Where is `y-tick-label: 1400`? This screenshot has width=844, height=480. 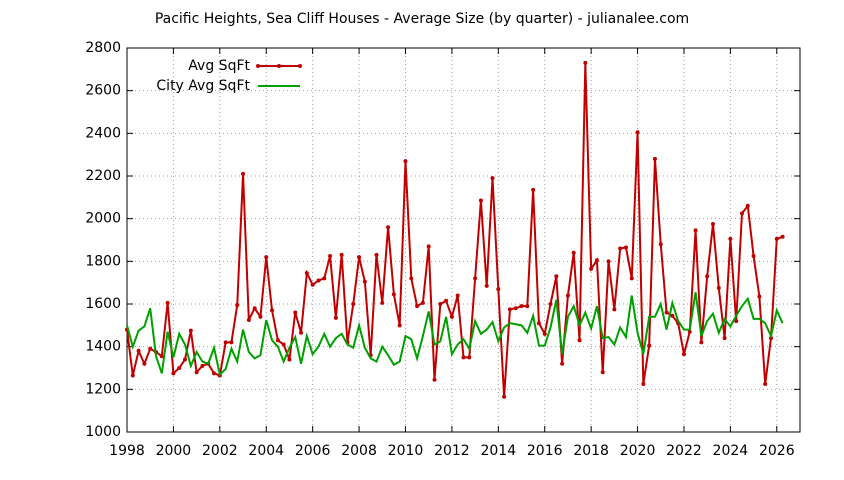
y-tick-label: 1400 is located at coordinates (103, 347).